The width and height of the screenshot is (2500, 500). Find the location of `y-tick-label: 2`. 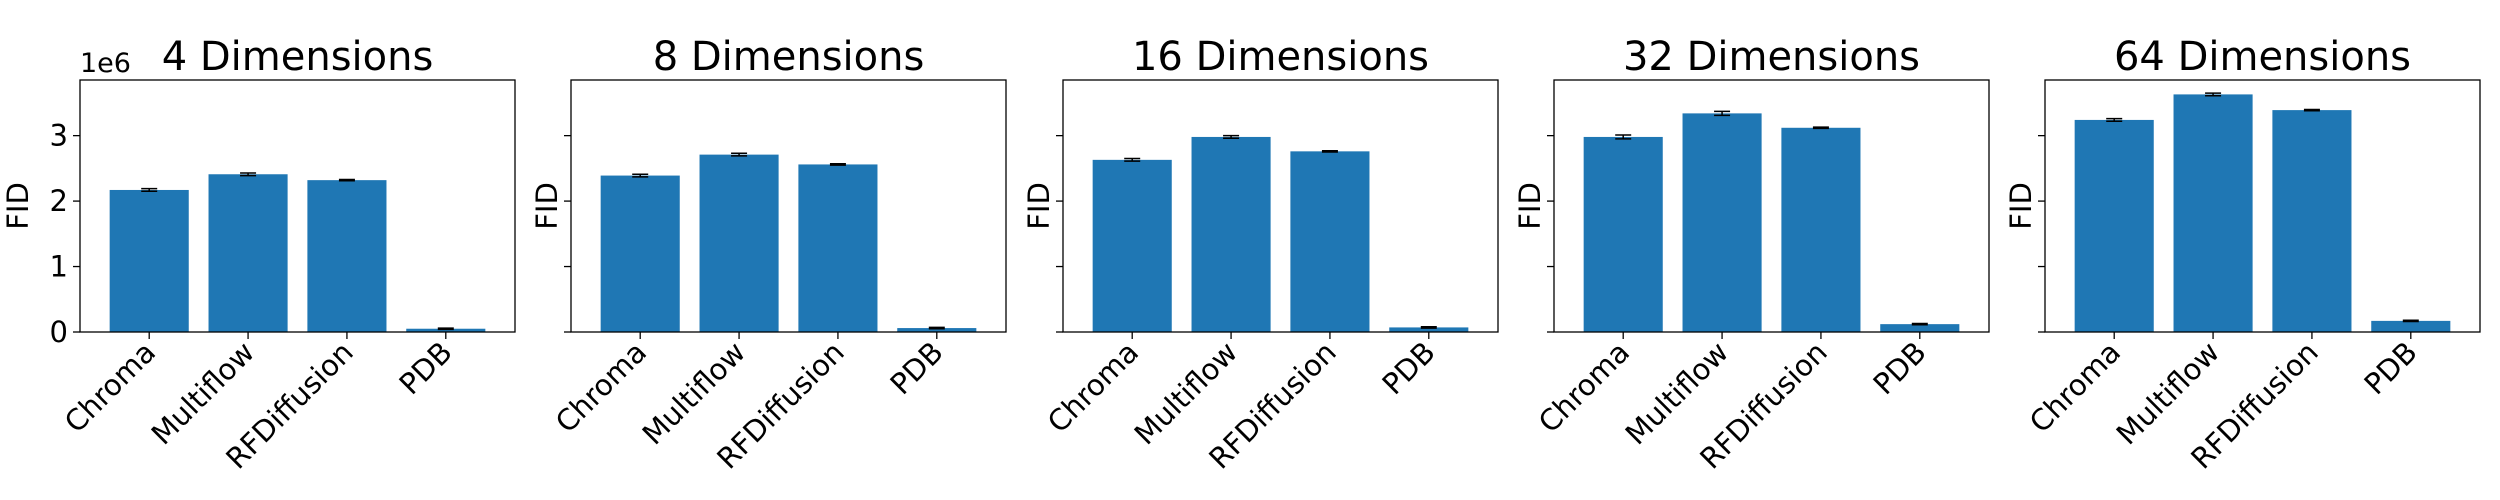

y-tick-label: 2 is located at coordinates (59, 201).